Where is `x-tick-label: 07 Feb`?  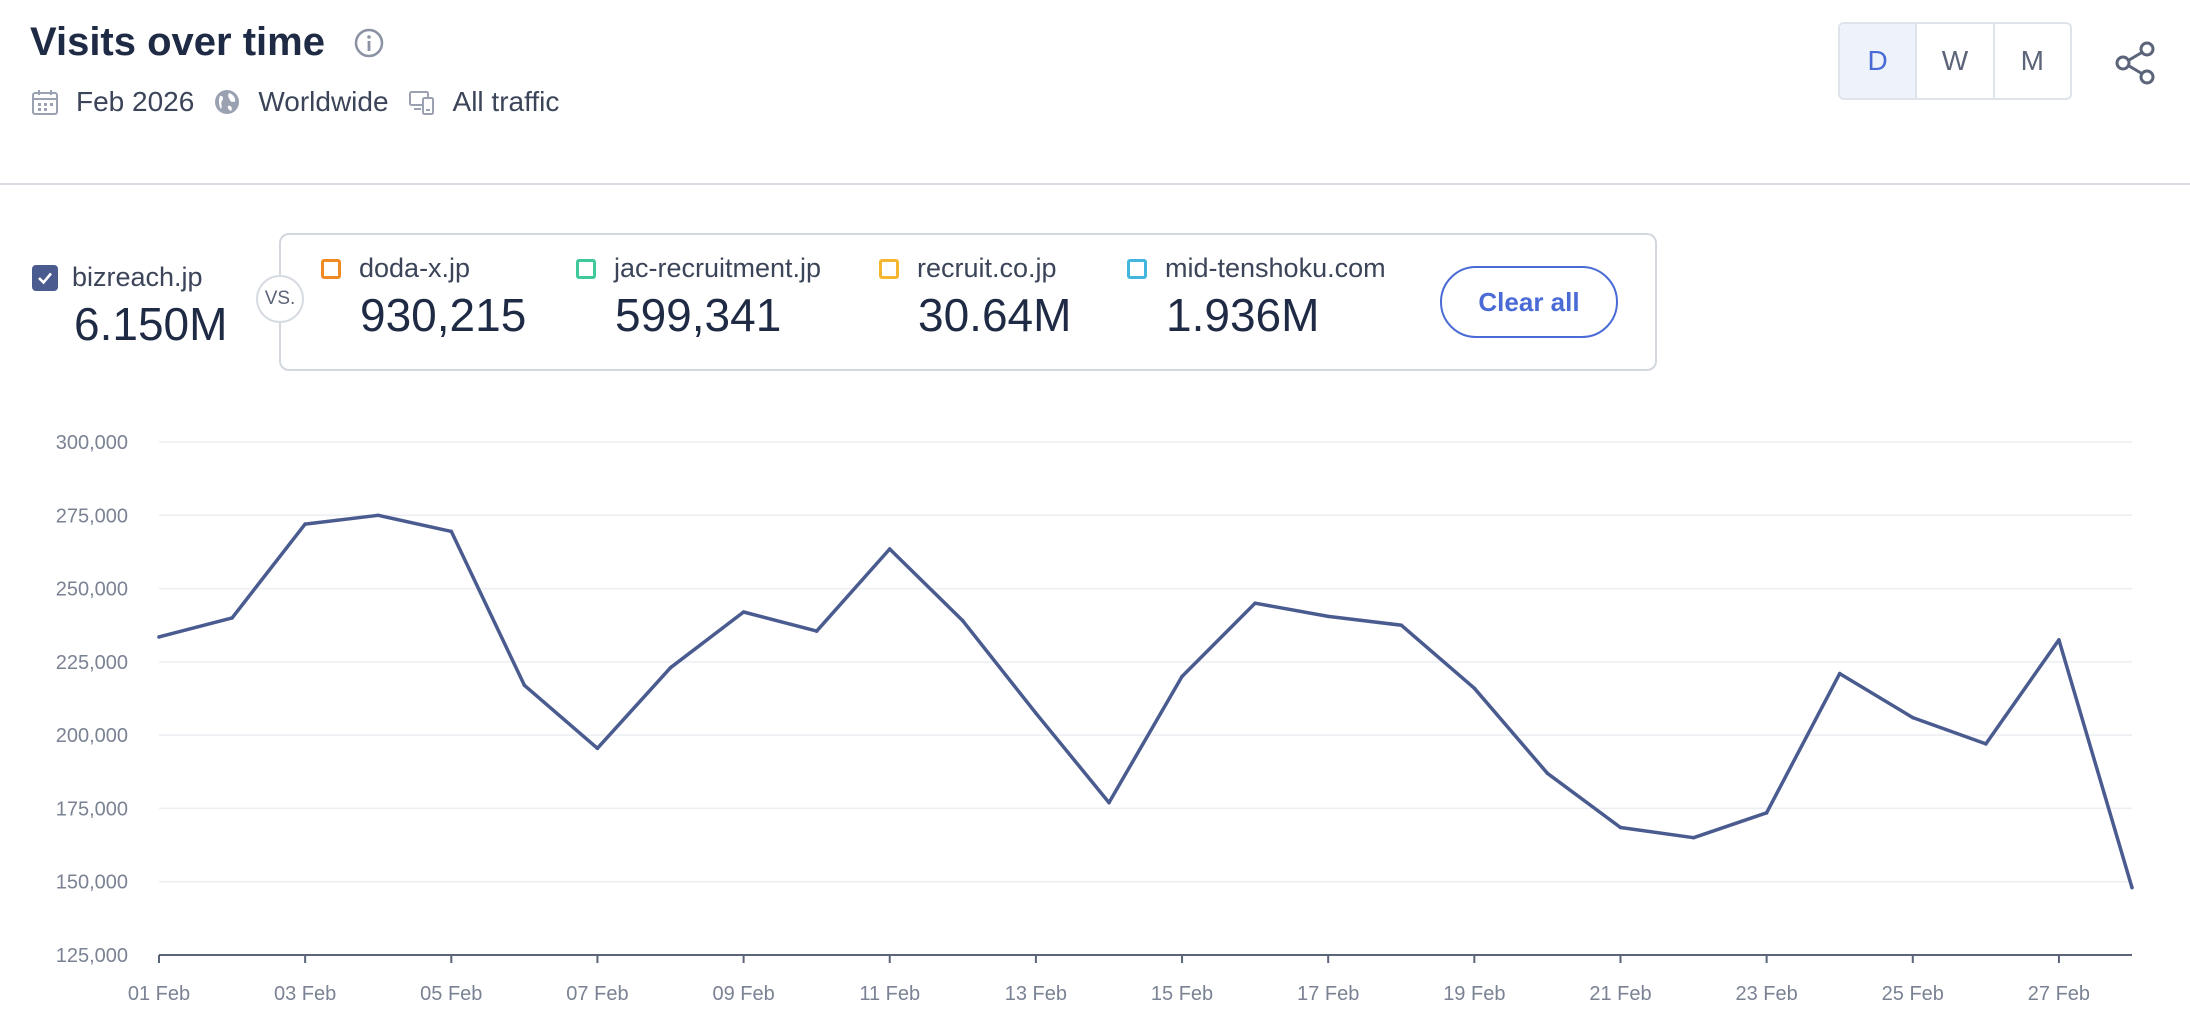
x-tick-label: 07 Feb is located at coordinates (597, 994).